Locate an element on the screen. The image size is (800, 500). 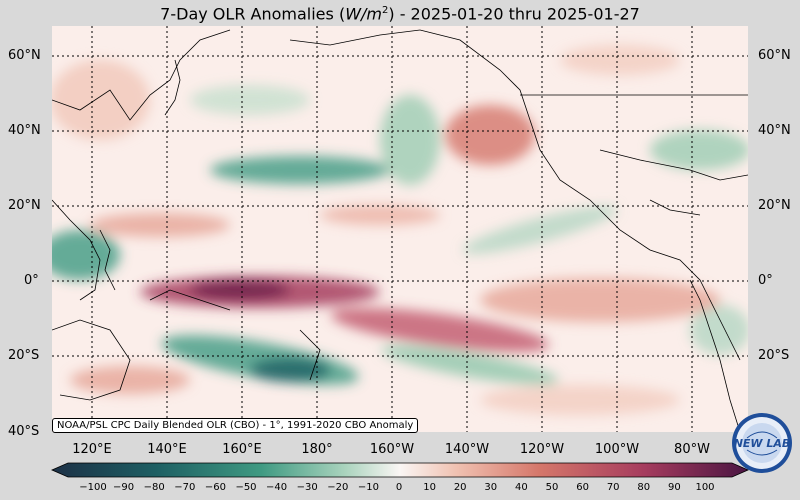
colorbar-tick-label: −90 is located at coordinates (124, 487).